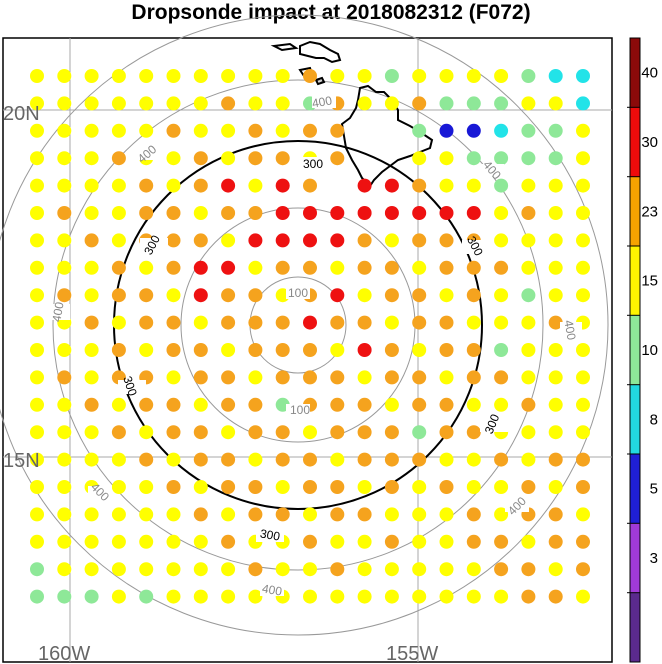  What do you see at coordinates (320, 52) in the screenshot?
I see `maui-outline` at bounding box center [320, 52].